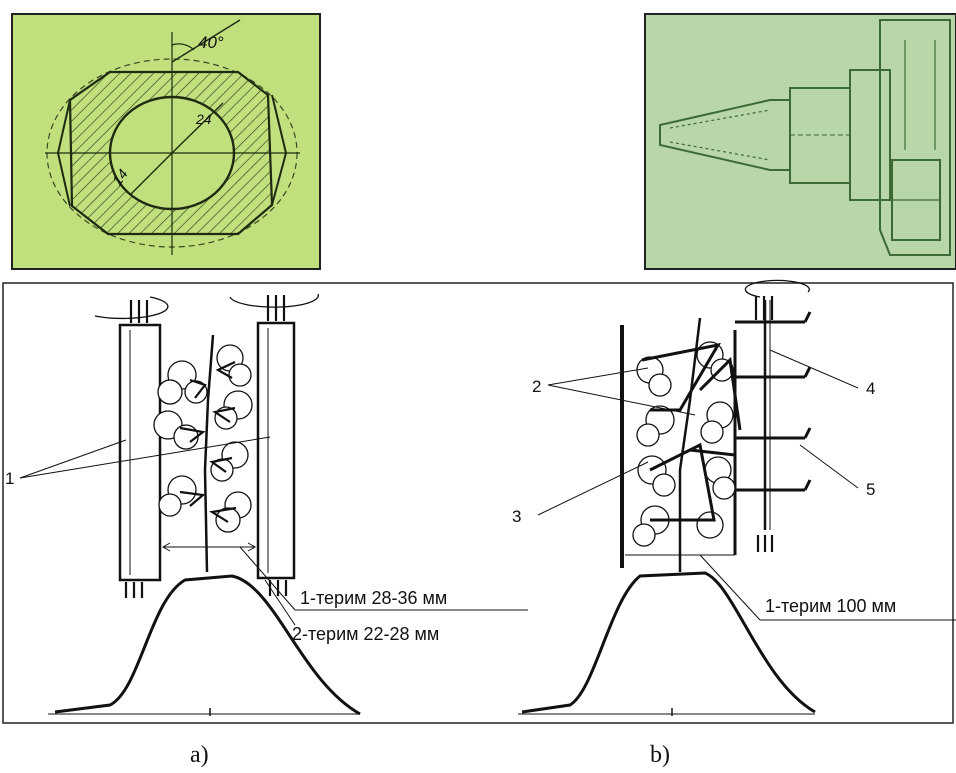 The image size is (956, 773). I want to click on angle-label: 40°, so click(211, 42).